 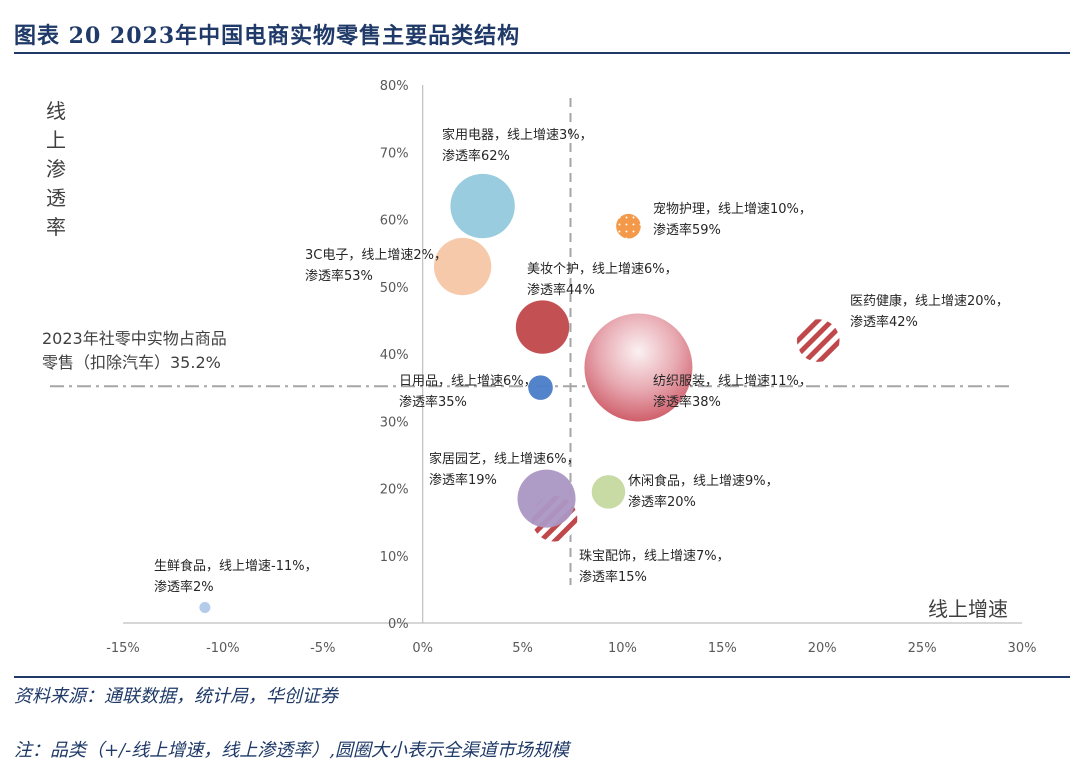 What do you see at coordinates (628, 226) in the screenshot?
I see `bubble-宠物护理` at bounding box center [628, 226].